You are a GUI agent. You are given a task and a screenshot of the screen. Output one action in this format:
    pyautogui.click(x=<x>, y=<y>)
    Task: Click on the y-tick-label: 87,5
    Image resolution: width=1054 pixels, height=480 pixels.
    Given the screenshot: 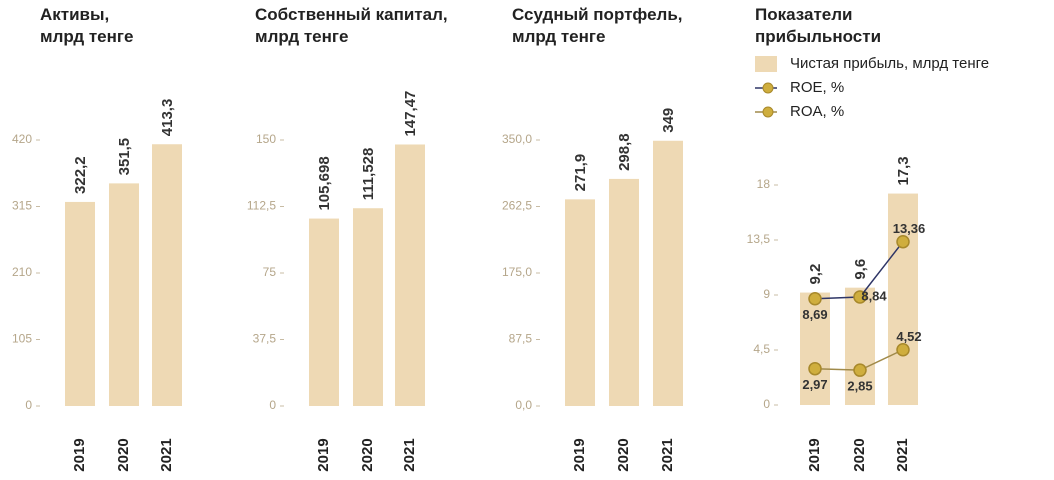 What is the action you would take?
    pyautogui.click(x=521, y=339)
    